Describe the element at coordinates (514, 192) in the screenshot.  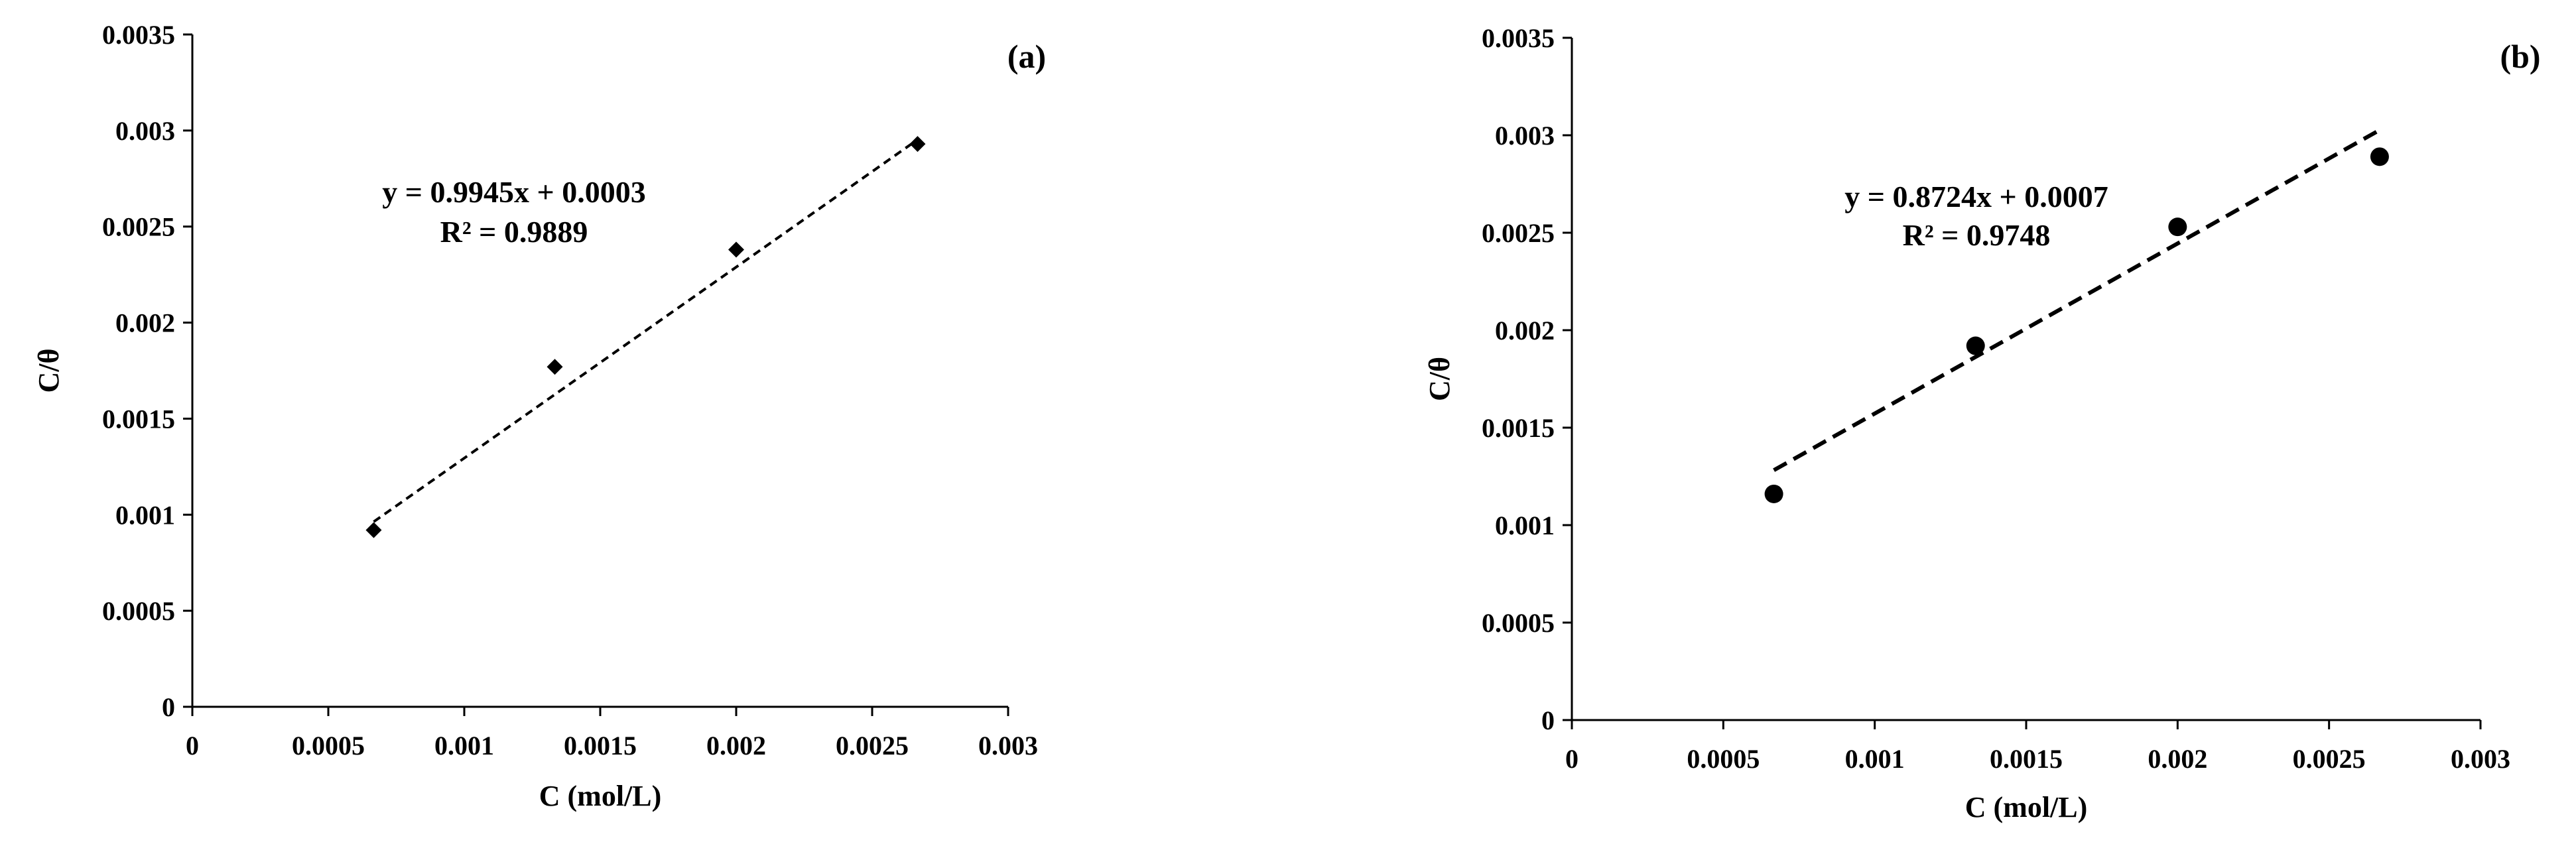
I see `trendline-equation: y = 0.9945x + 0.0003` at that location.